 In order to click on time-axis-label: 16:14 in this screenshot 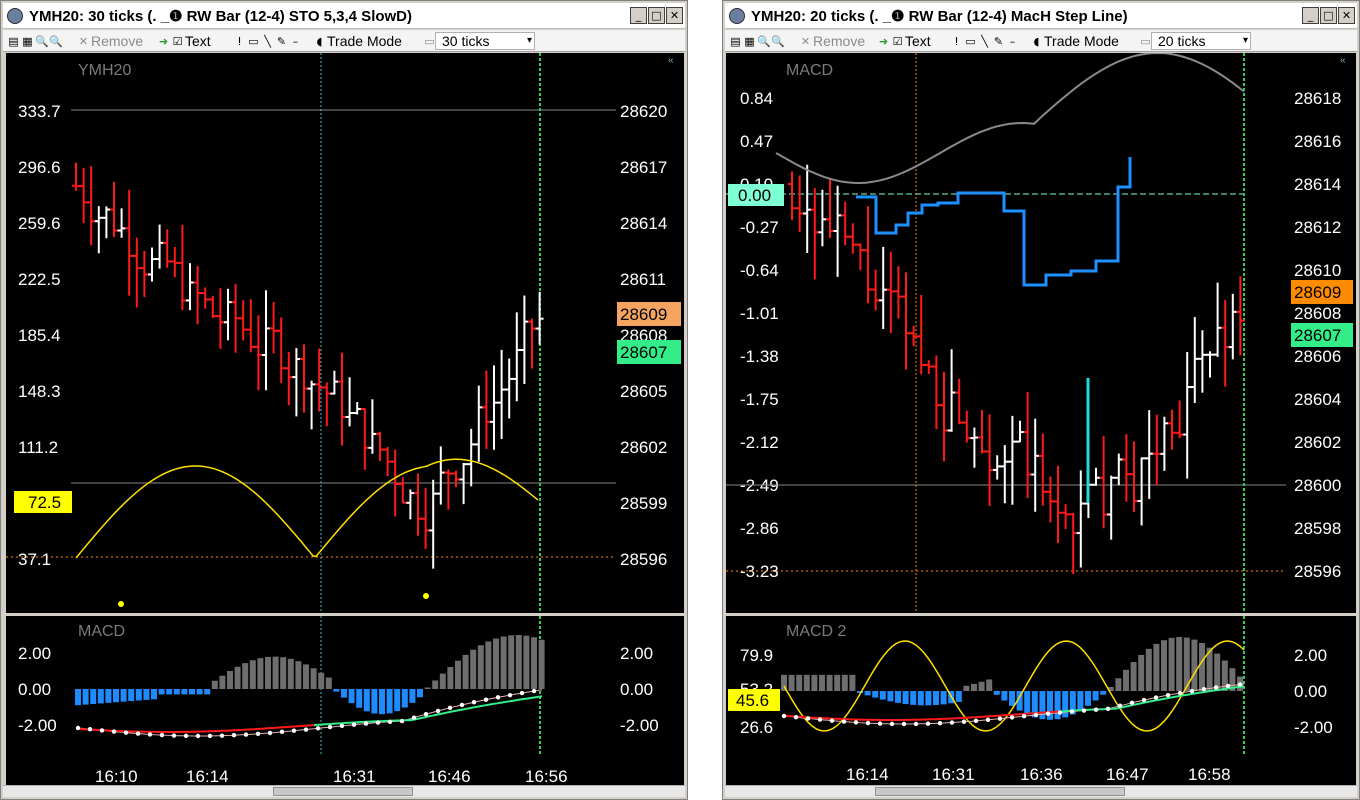, I will do `click(867, 774)`.